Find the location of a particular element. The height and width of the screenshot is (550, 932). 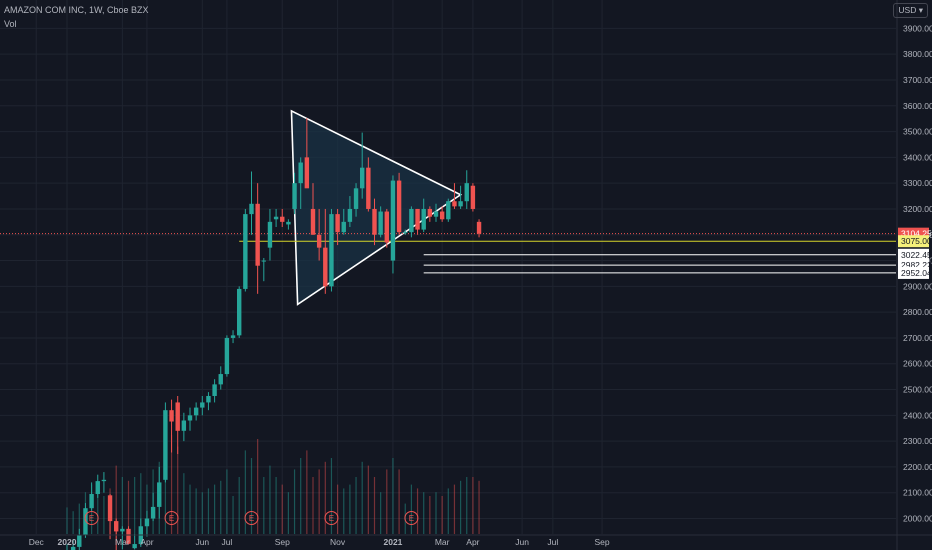

triangle-shape is located at coordinates (376, 207).